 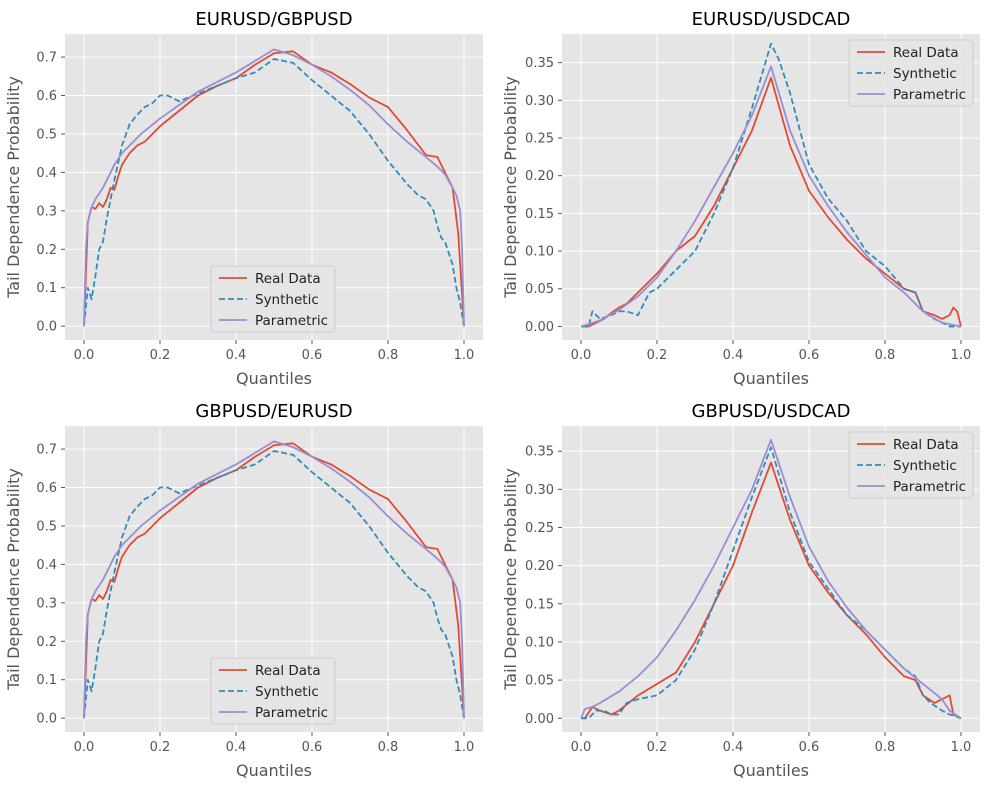 What do you see at coordinates (771, 411) in the screenshot?
I see `chart-title: GBPUSD/USDCAD` at bounding box center [771, 411].